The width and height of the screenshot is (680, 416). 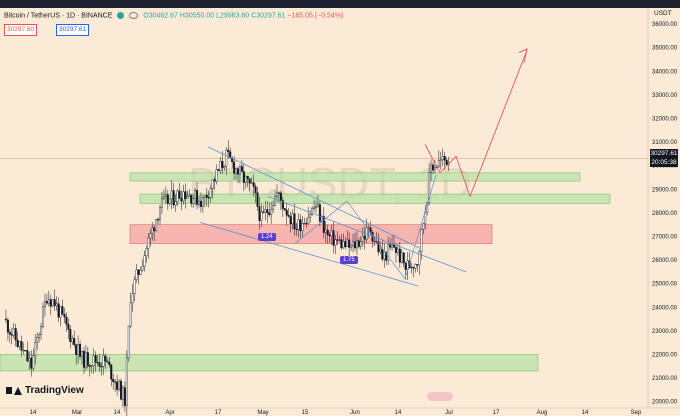 What do you see at coordinates (73, 30) in the screenshot?
I see `buy-price-box: 30297.61` at bounding box center [73, 30].